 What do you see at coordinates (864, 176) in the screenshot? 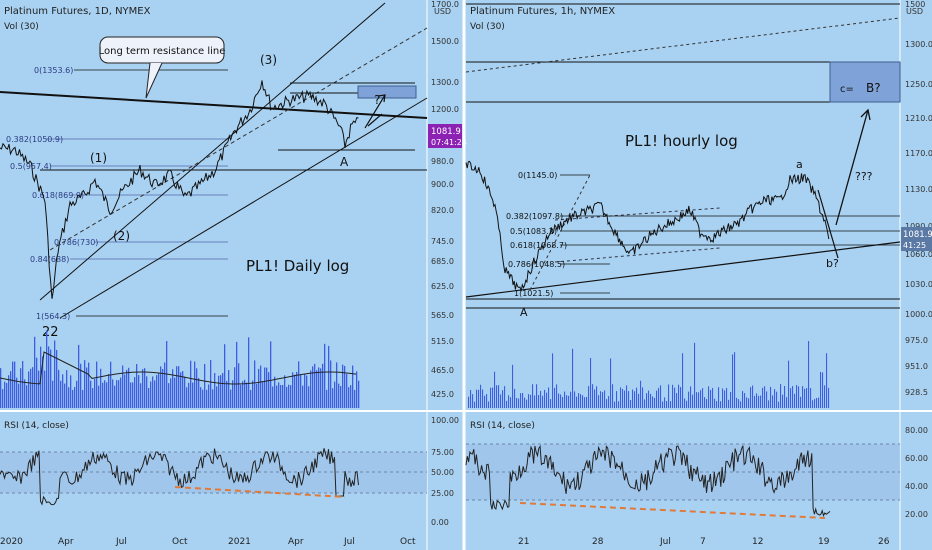
I see `r-question: ???` at bounding box center [864, 176].